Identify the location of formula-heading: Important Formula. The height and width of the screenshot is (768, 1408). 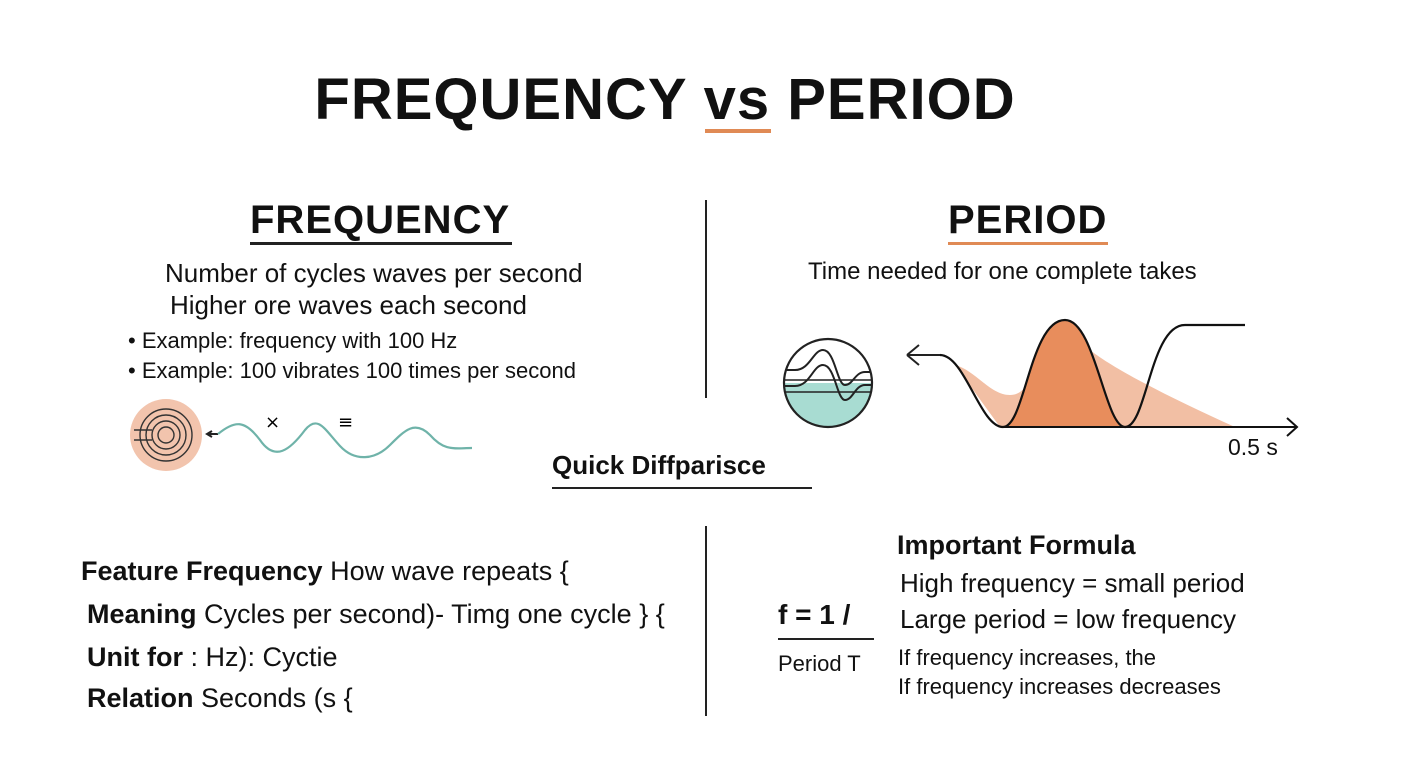
(1016, 545).